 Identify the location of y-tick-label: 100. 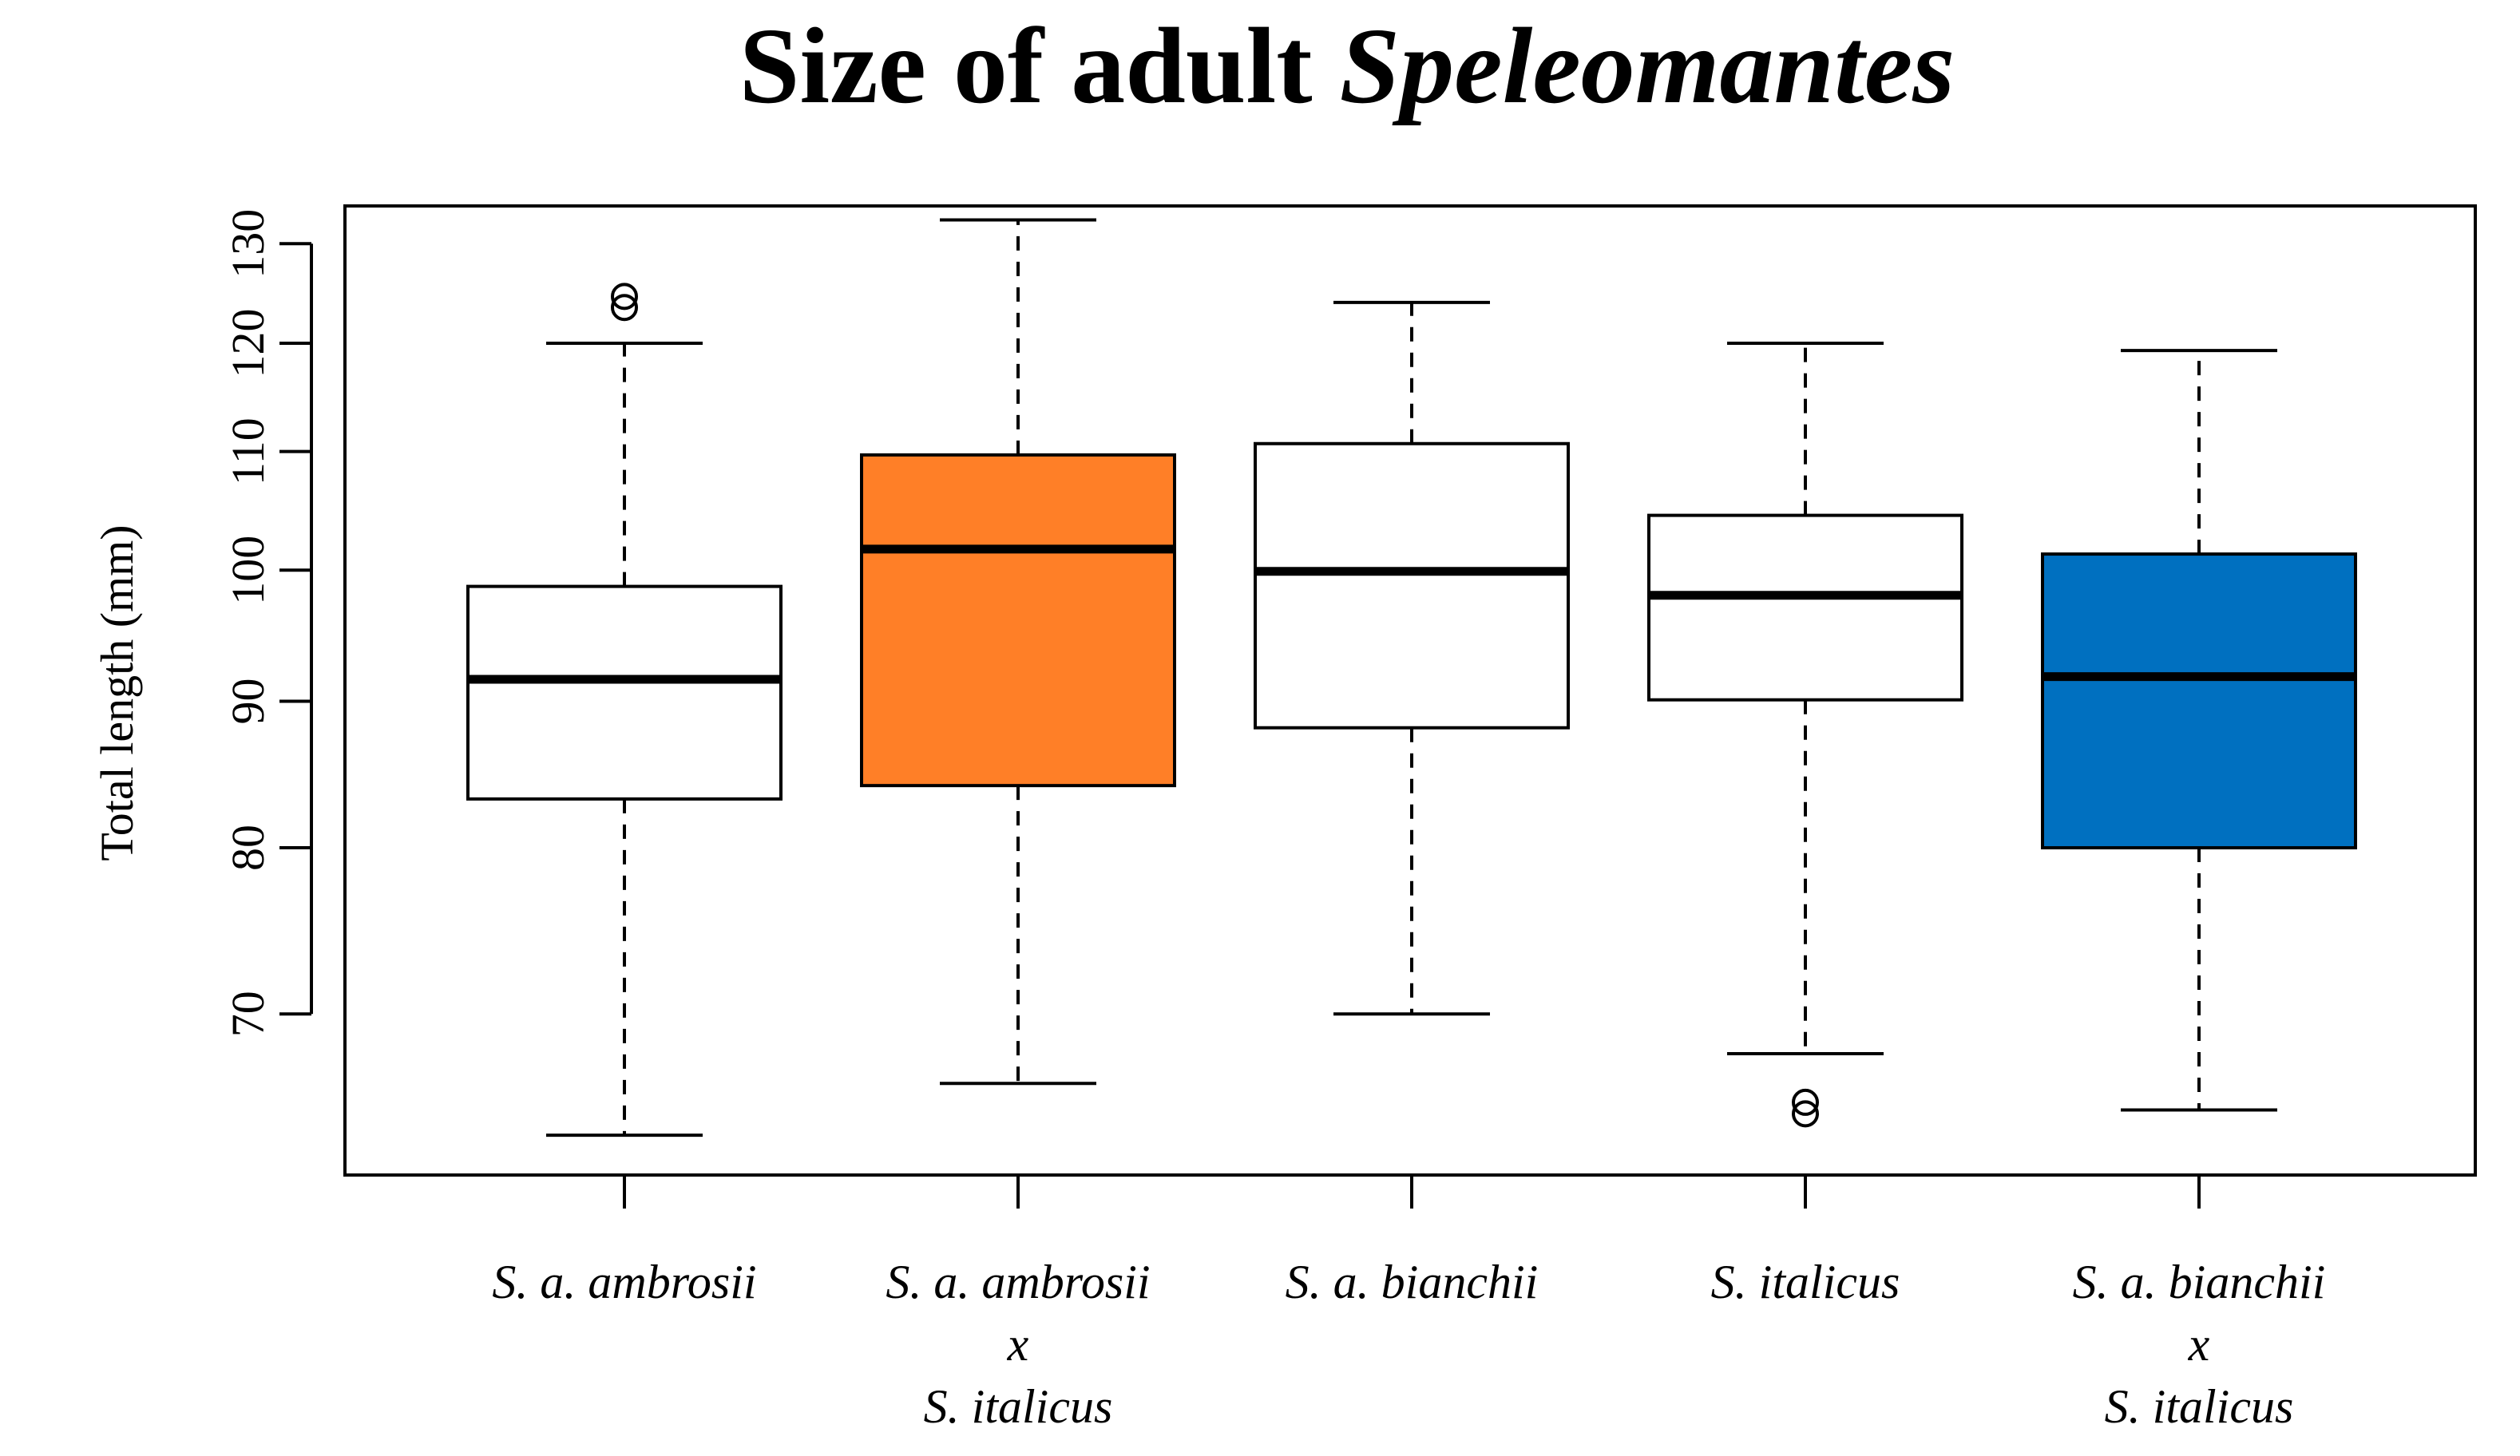
(248, 571).